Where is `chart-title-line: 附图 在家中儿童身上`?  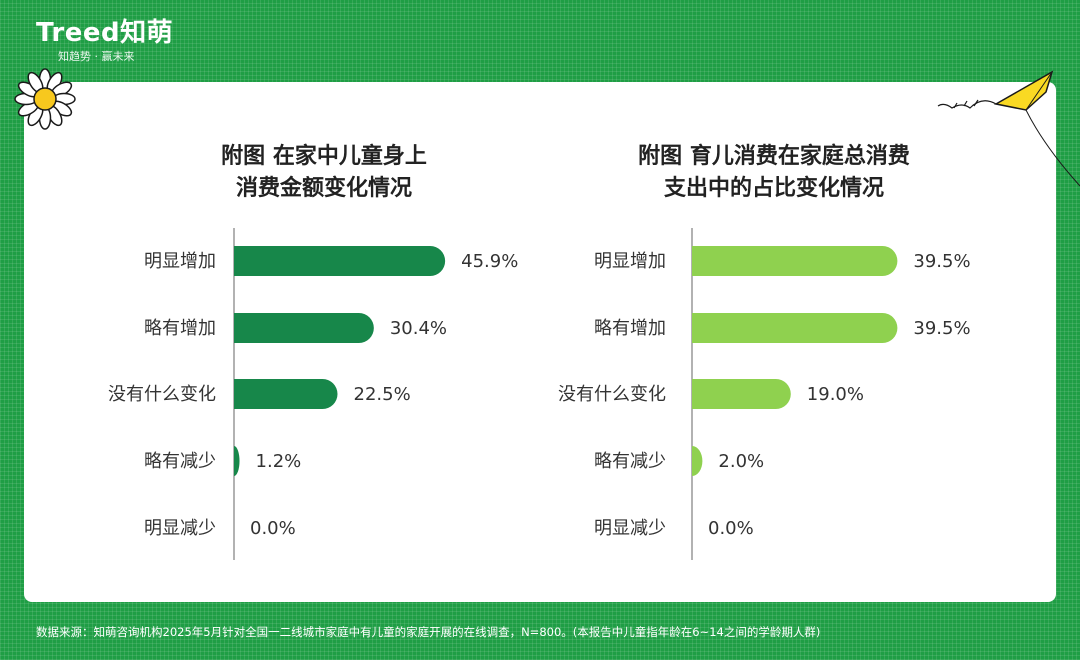
chart-title-line: 附图 在家中儿童身上 is located at coordinates (324, 156).